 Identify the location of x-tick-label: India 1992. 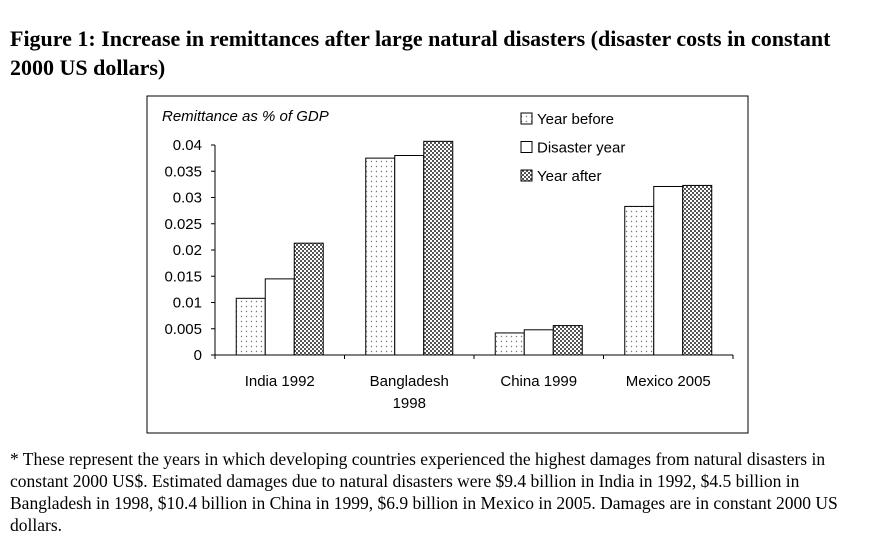
(280, 381).